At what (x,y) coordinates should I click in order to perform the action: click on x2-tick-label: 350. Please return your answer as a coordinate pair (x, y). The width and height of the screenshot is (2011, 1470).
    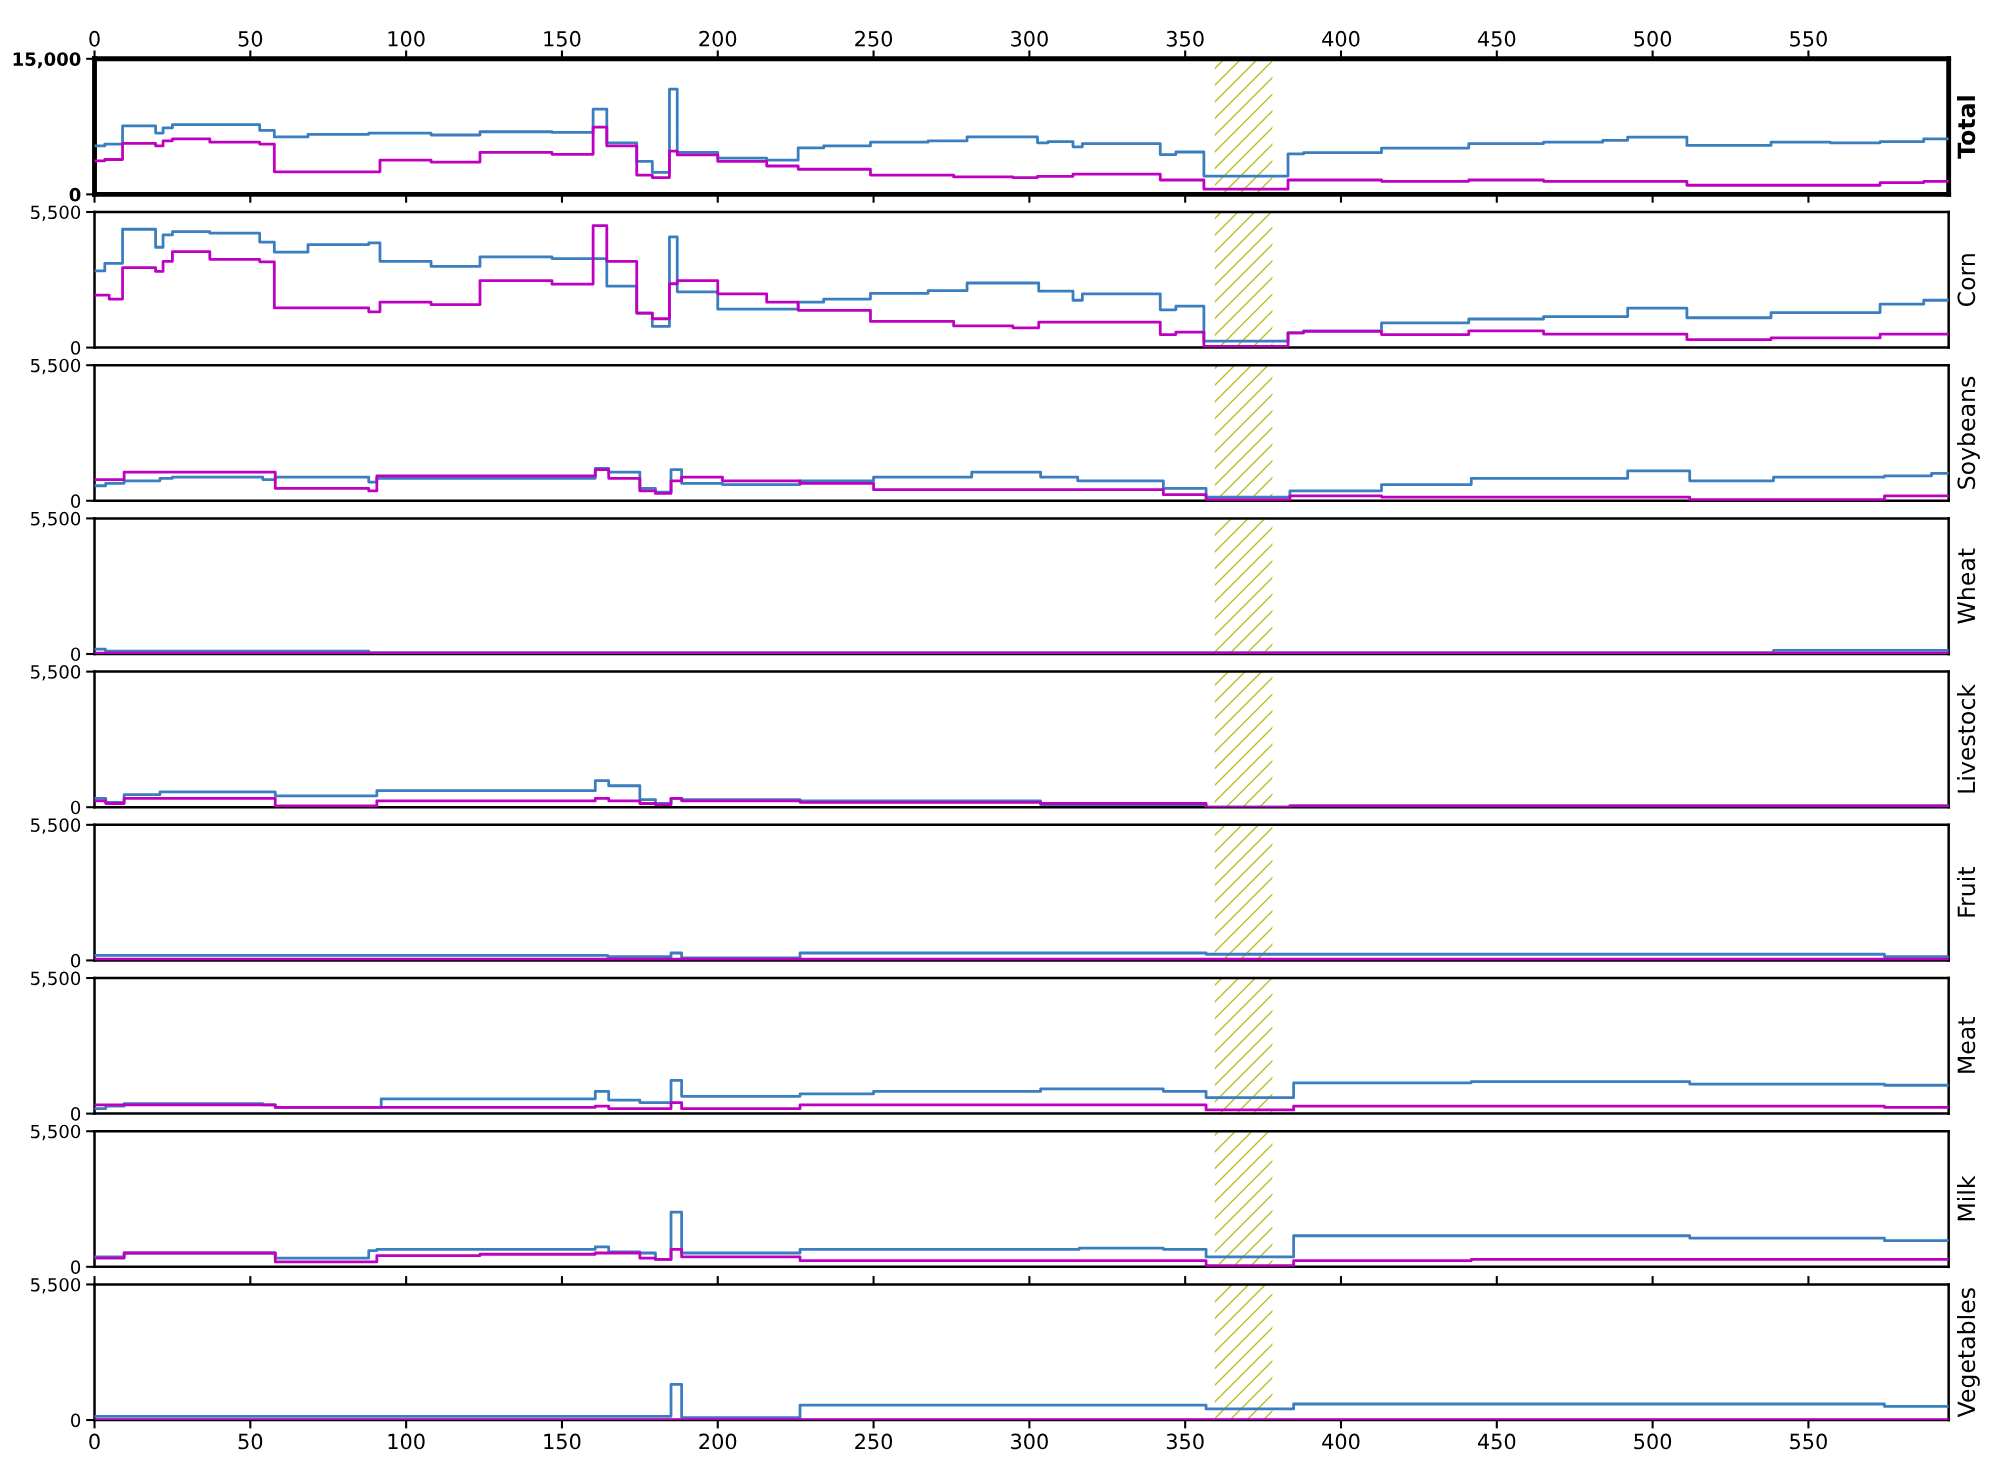
    Looking at the image, I should click on (1185, 38).